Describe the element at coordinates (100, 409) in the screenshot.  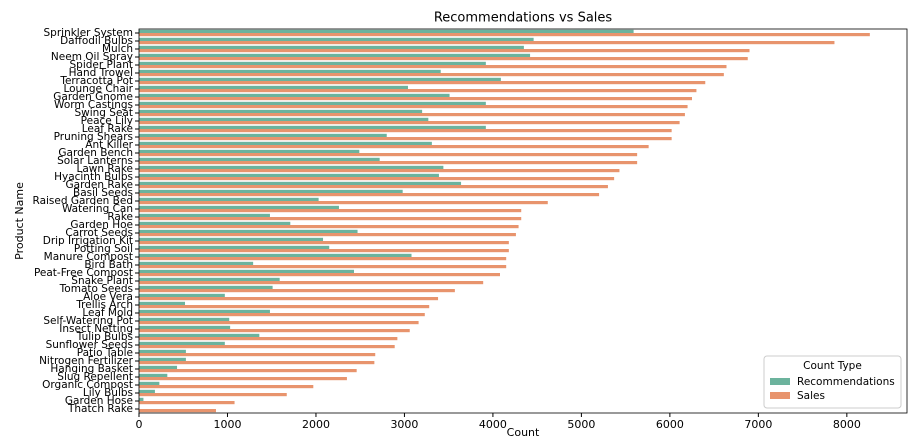
I see `y-tick-label: Thatch Rake` at that location.